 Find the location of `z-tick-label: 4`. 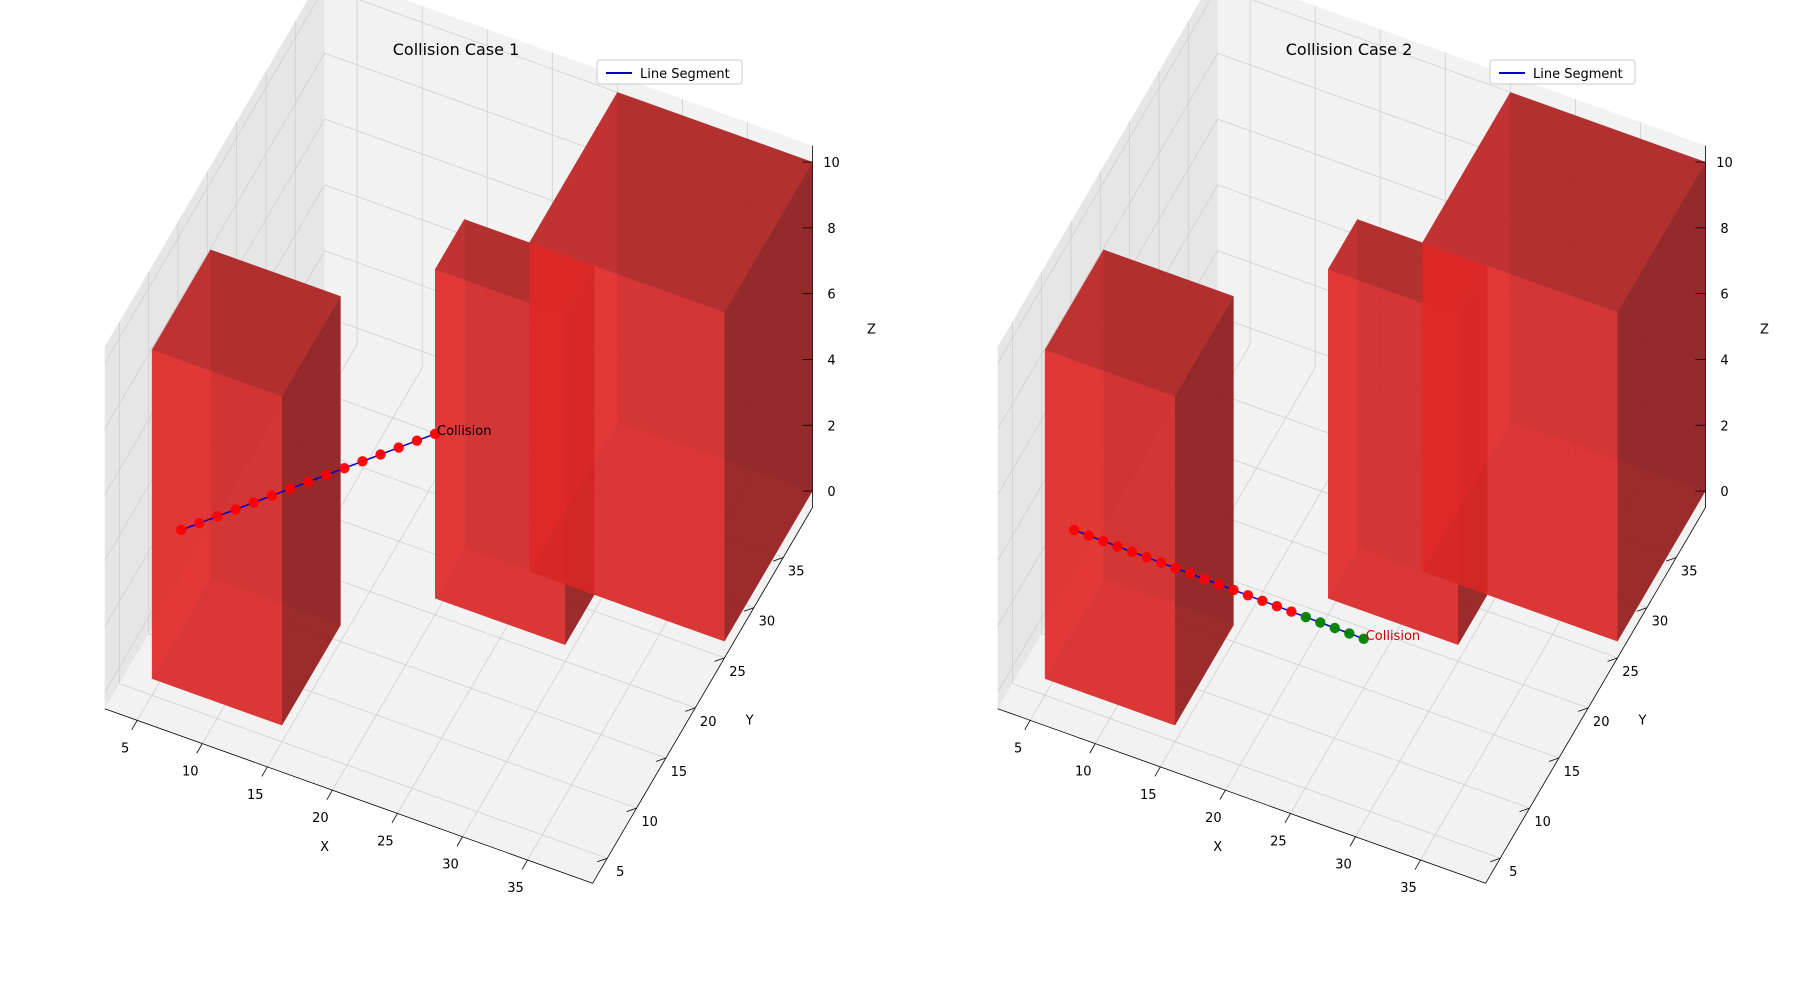

z-tick-label: 4 is located at coordinates (1724, 361).